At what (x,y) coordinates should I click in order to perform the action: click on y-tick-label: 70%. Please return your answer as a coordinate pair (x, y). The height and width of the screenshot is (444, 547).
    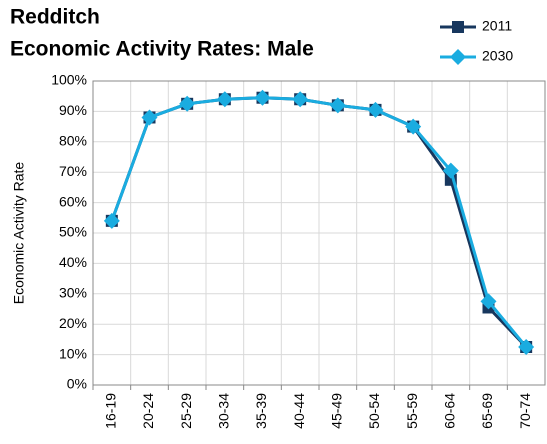
    Looking at the image, I should click on (73, 171).